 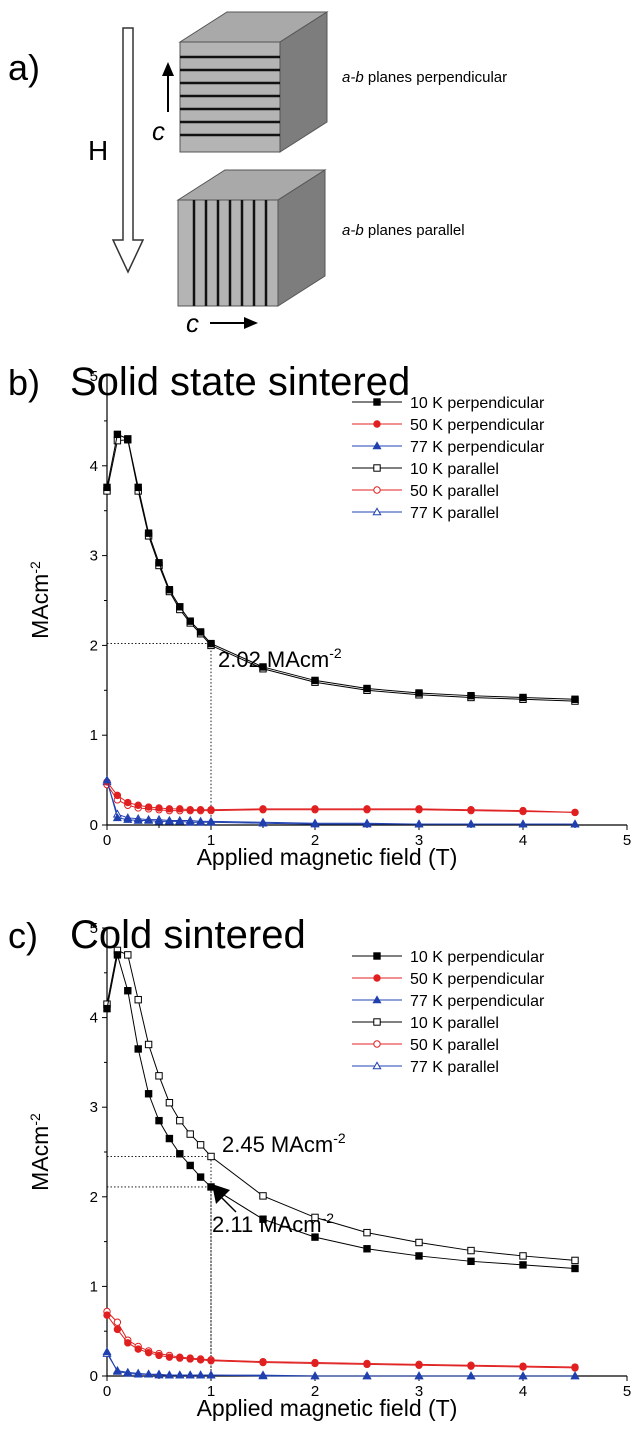 What do you see at coordinates (315, 1391) in the screenshot?
I see `x-tick-label: 2` at bounding box center [315, 1391].